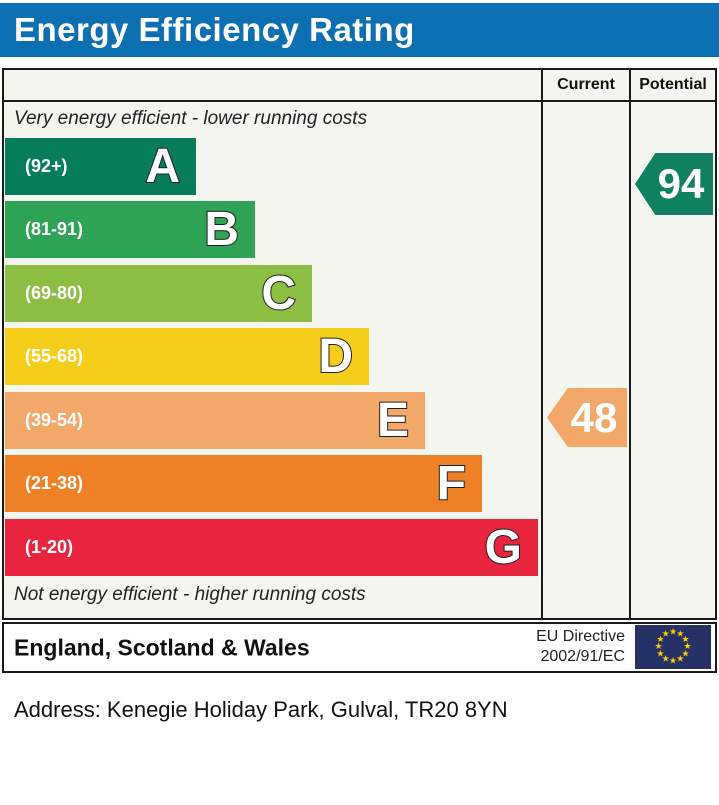 Image resolution: width=719 pixels, height=805 pixels. I want to click on band-row-b: (81-91) B, so click(130, 229).